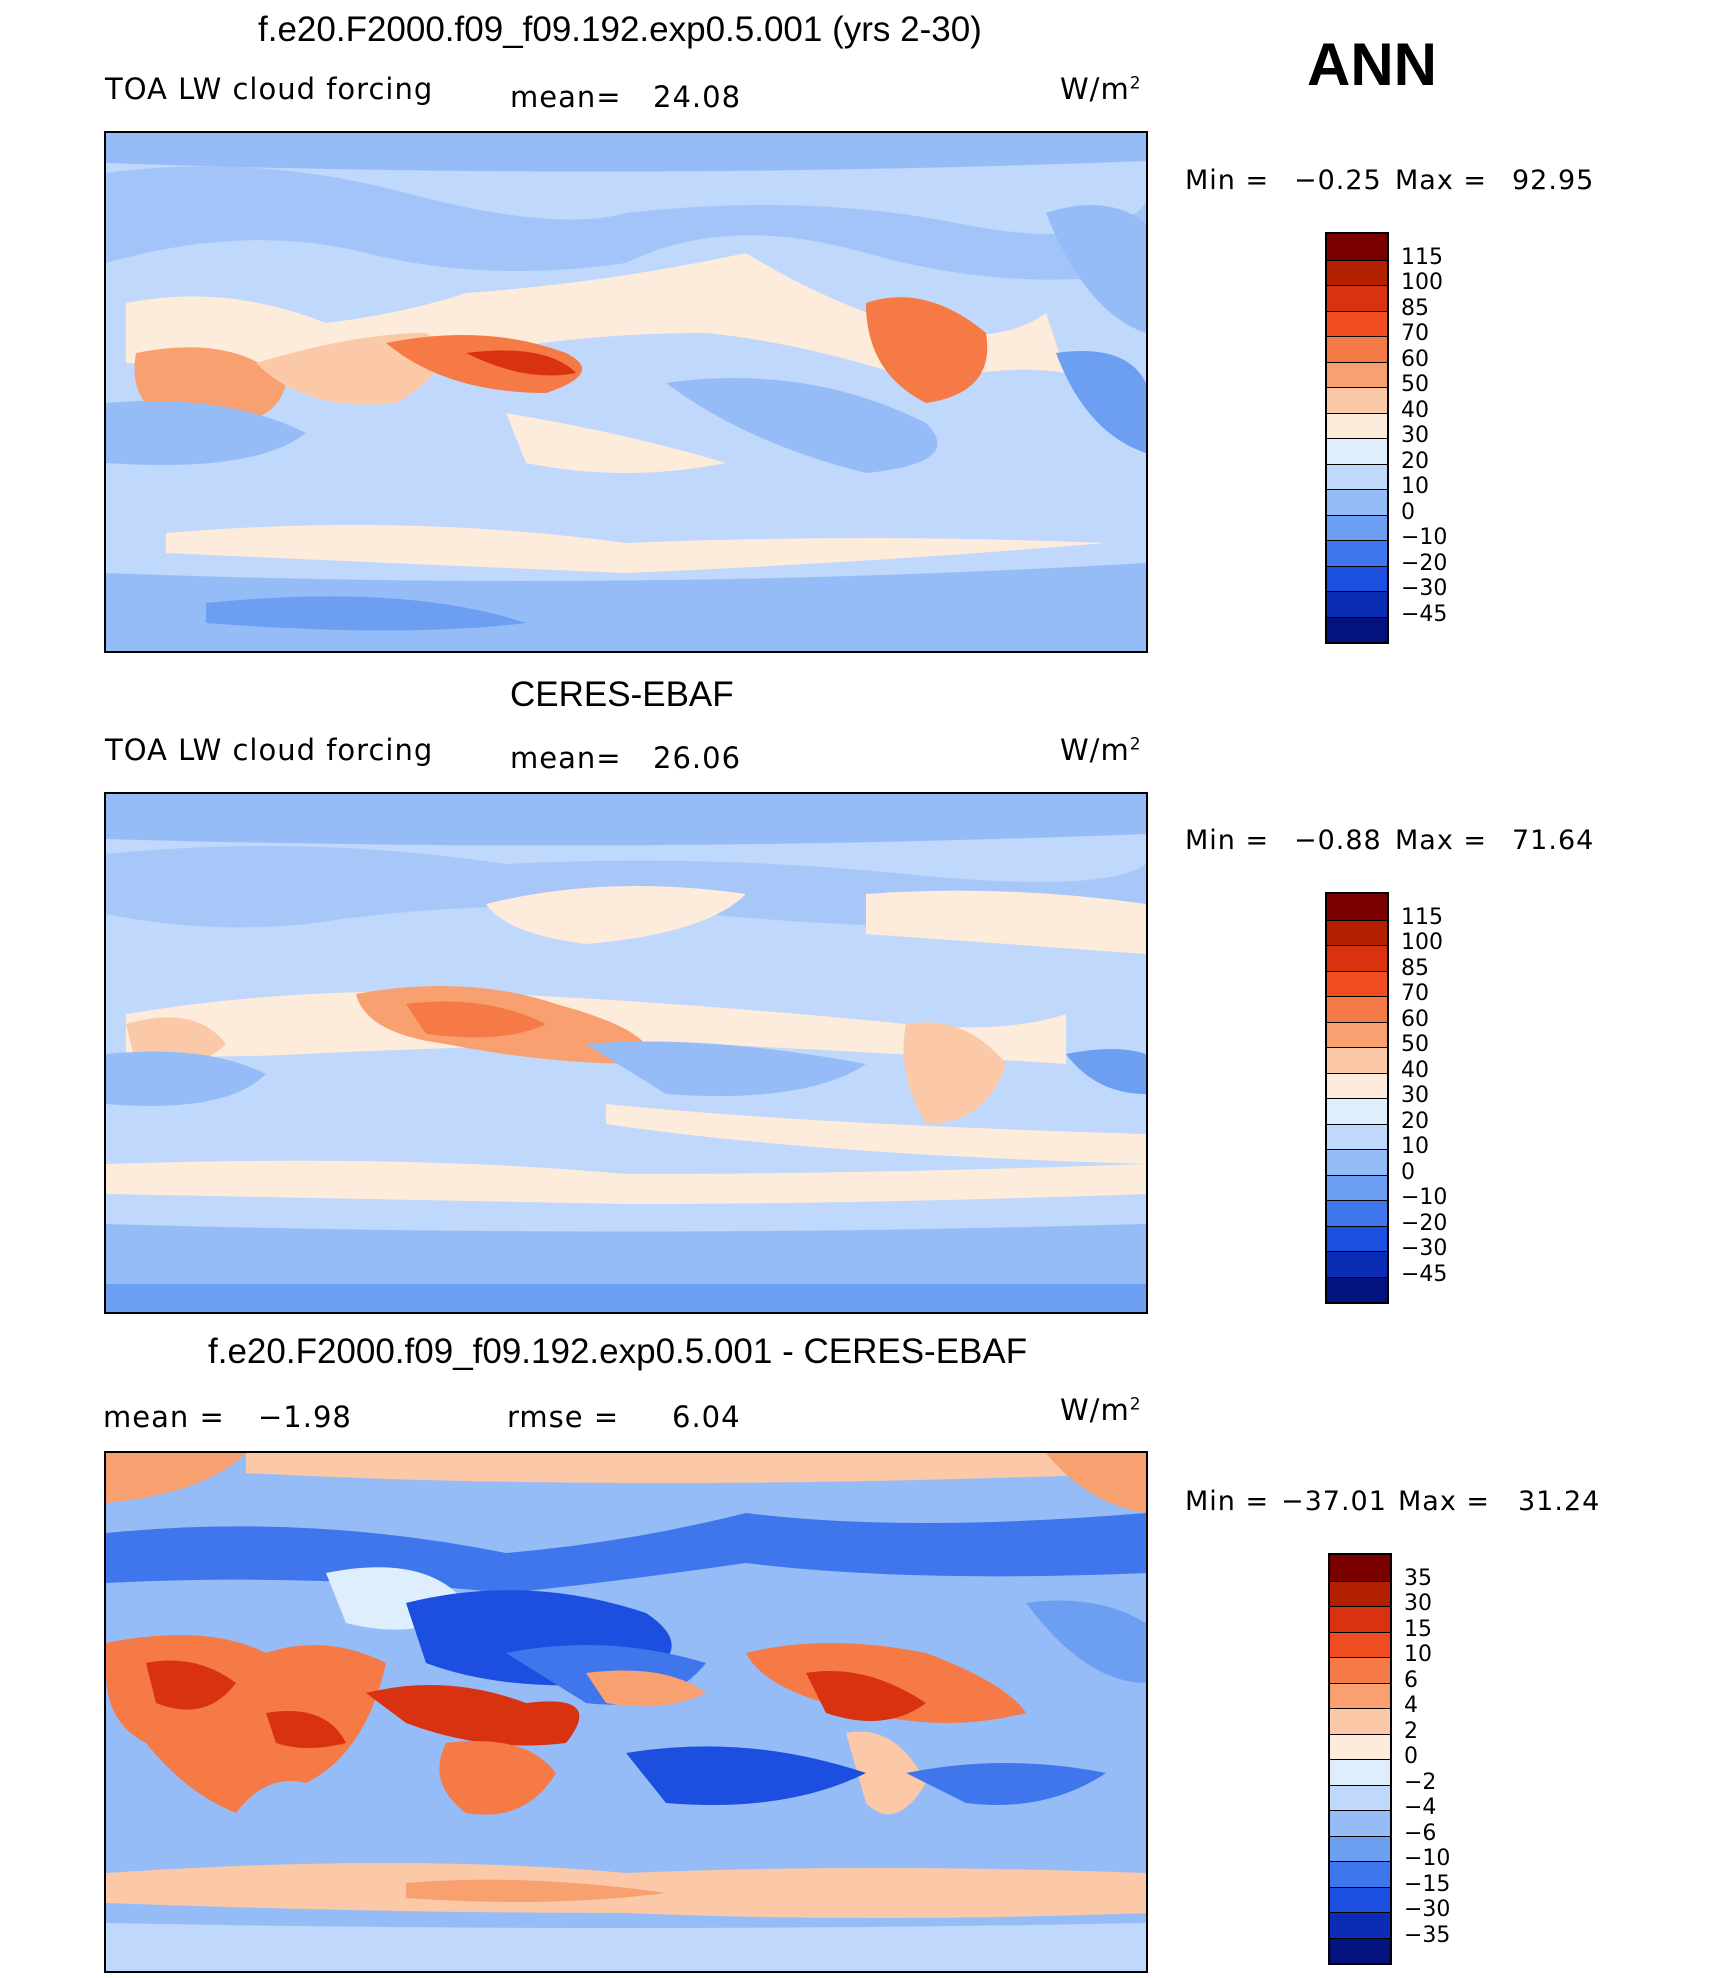 The width and height of the screenshot is (1710, 1978). Describe the element at coordinates (1338, 180) in the screenshot. I see `panel1-min-value: −0.25` at that location.